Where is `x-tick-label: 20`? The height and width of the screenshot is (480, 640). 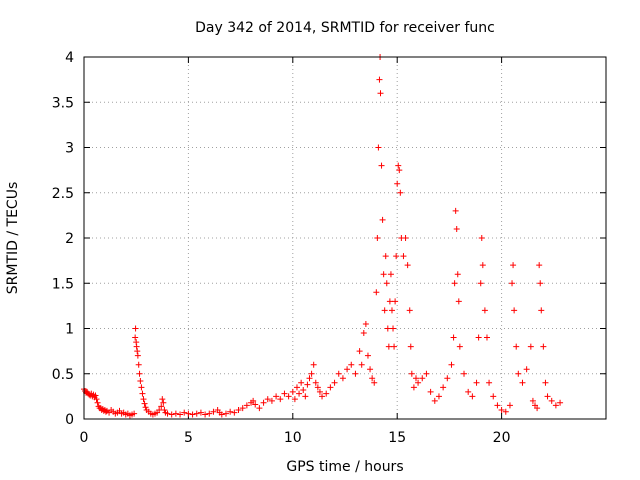
x-tick-label: 20 is located at coordinates (502, 438).